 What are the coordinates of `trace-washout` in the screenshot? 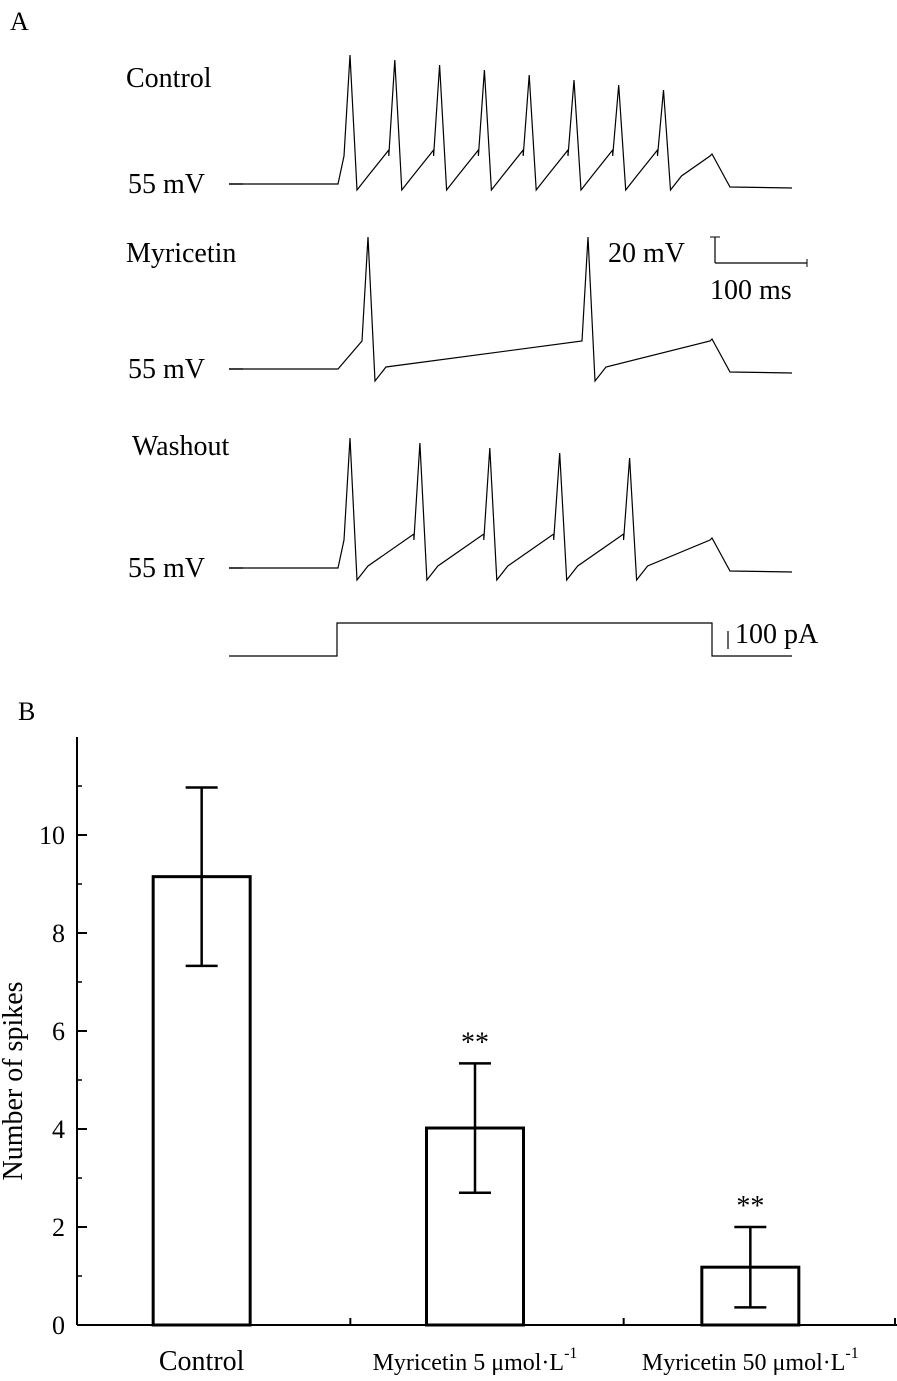 It's located at (518, 509).